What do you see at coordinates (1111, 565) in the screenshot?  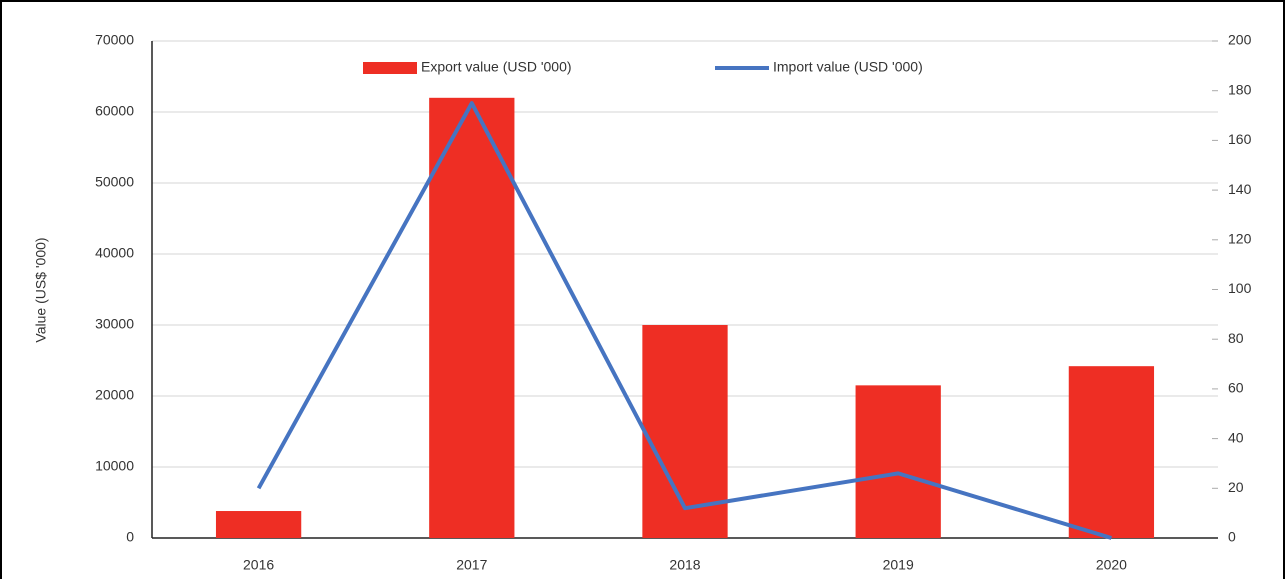 I see `x-tick-label: 2020` at bounding box center [1111, 565].